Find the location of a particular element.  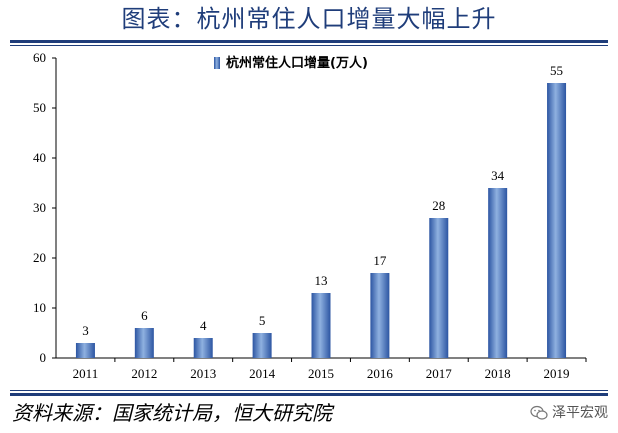

x-tick-label: 2012 is located at coordinates (144, 373).